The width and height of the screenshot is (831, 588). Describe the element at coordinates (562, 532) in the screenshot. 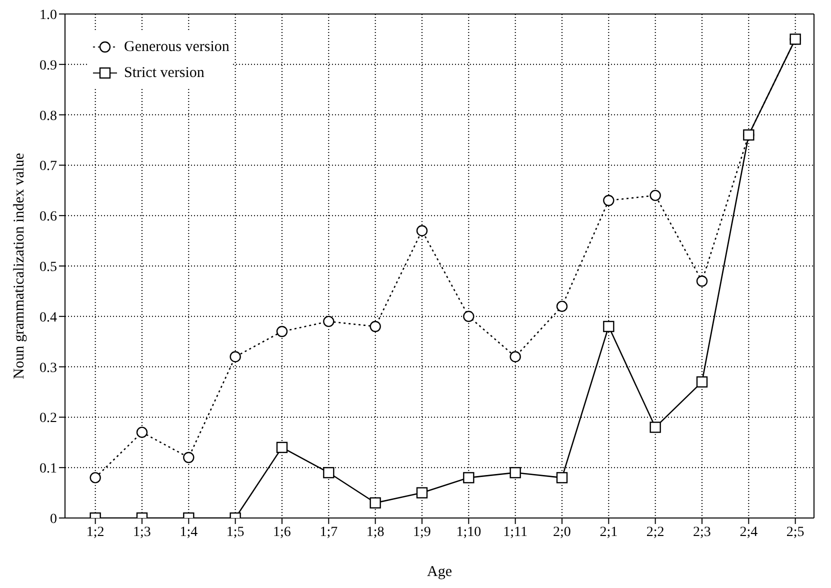

I see `x-tick-label: 2;0` at that location.